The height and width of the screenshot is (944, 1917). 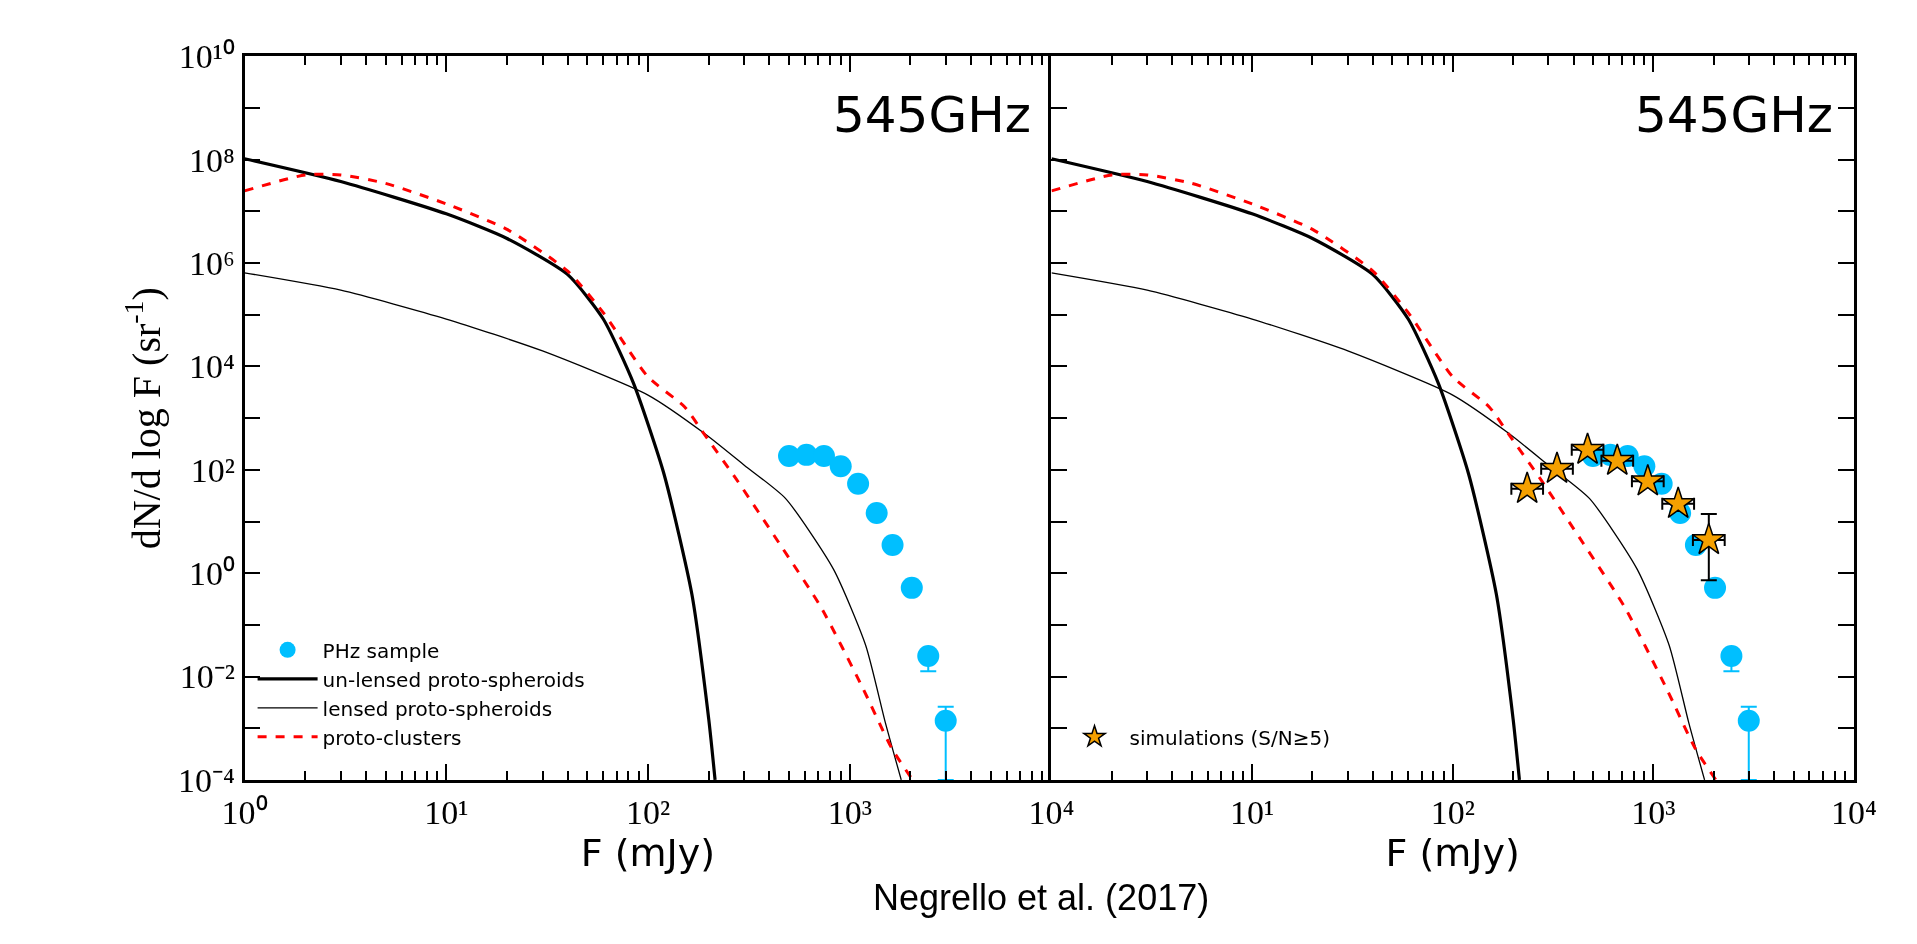 I want to click on legend-label: simulations (S/N≥5), so click(x=1230, y=737).